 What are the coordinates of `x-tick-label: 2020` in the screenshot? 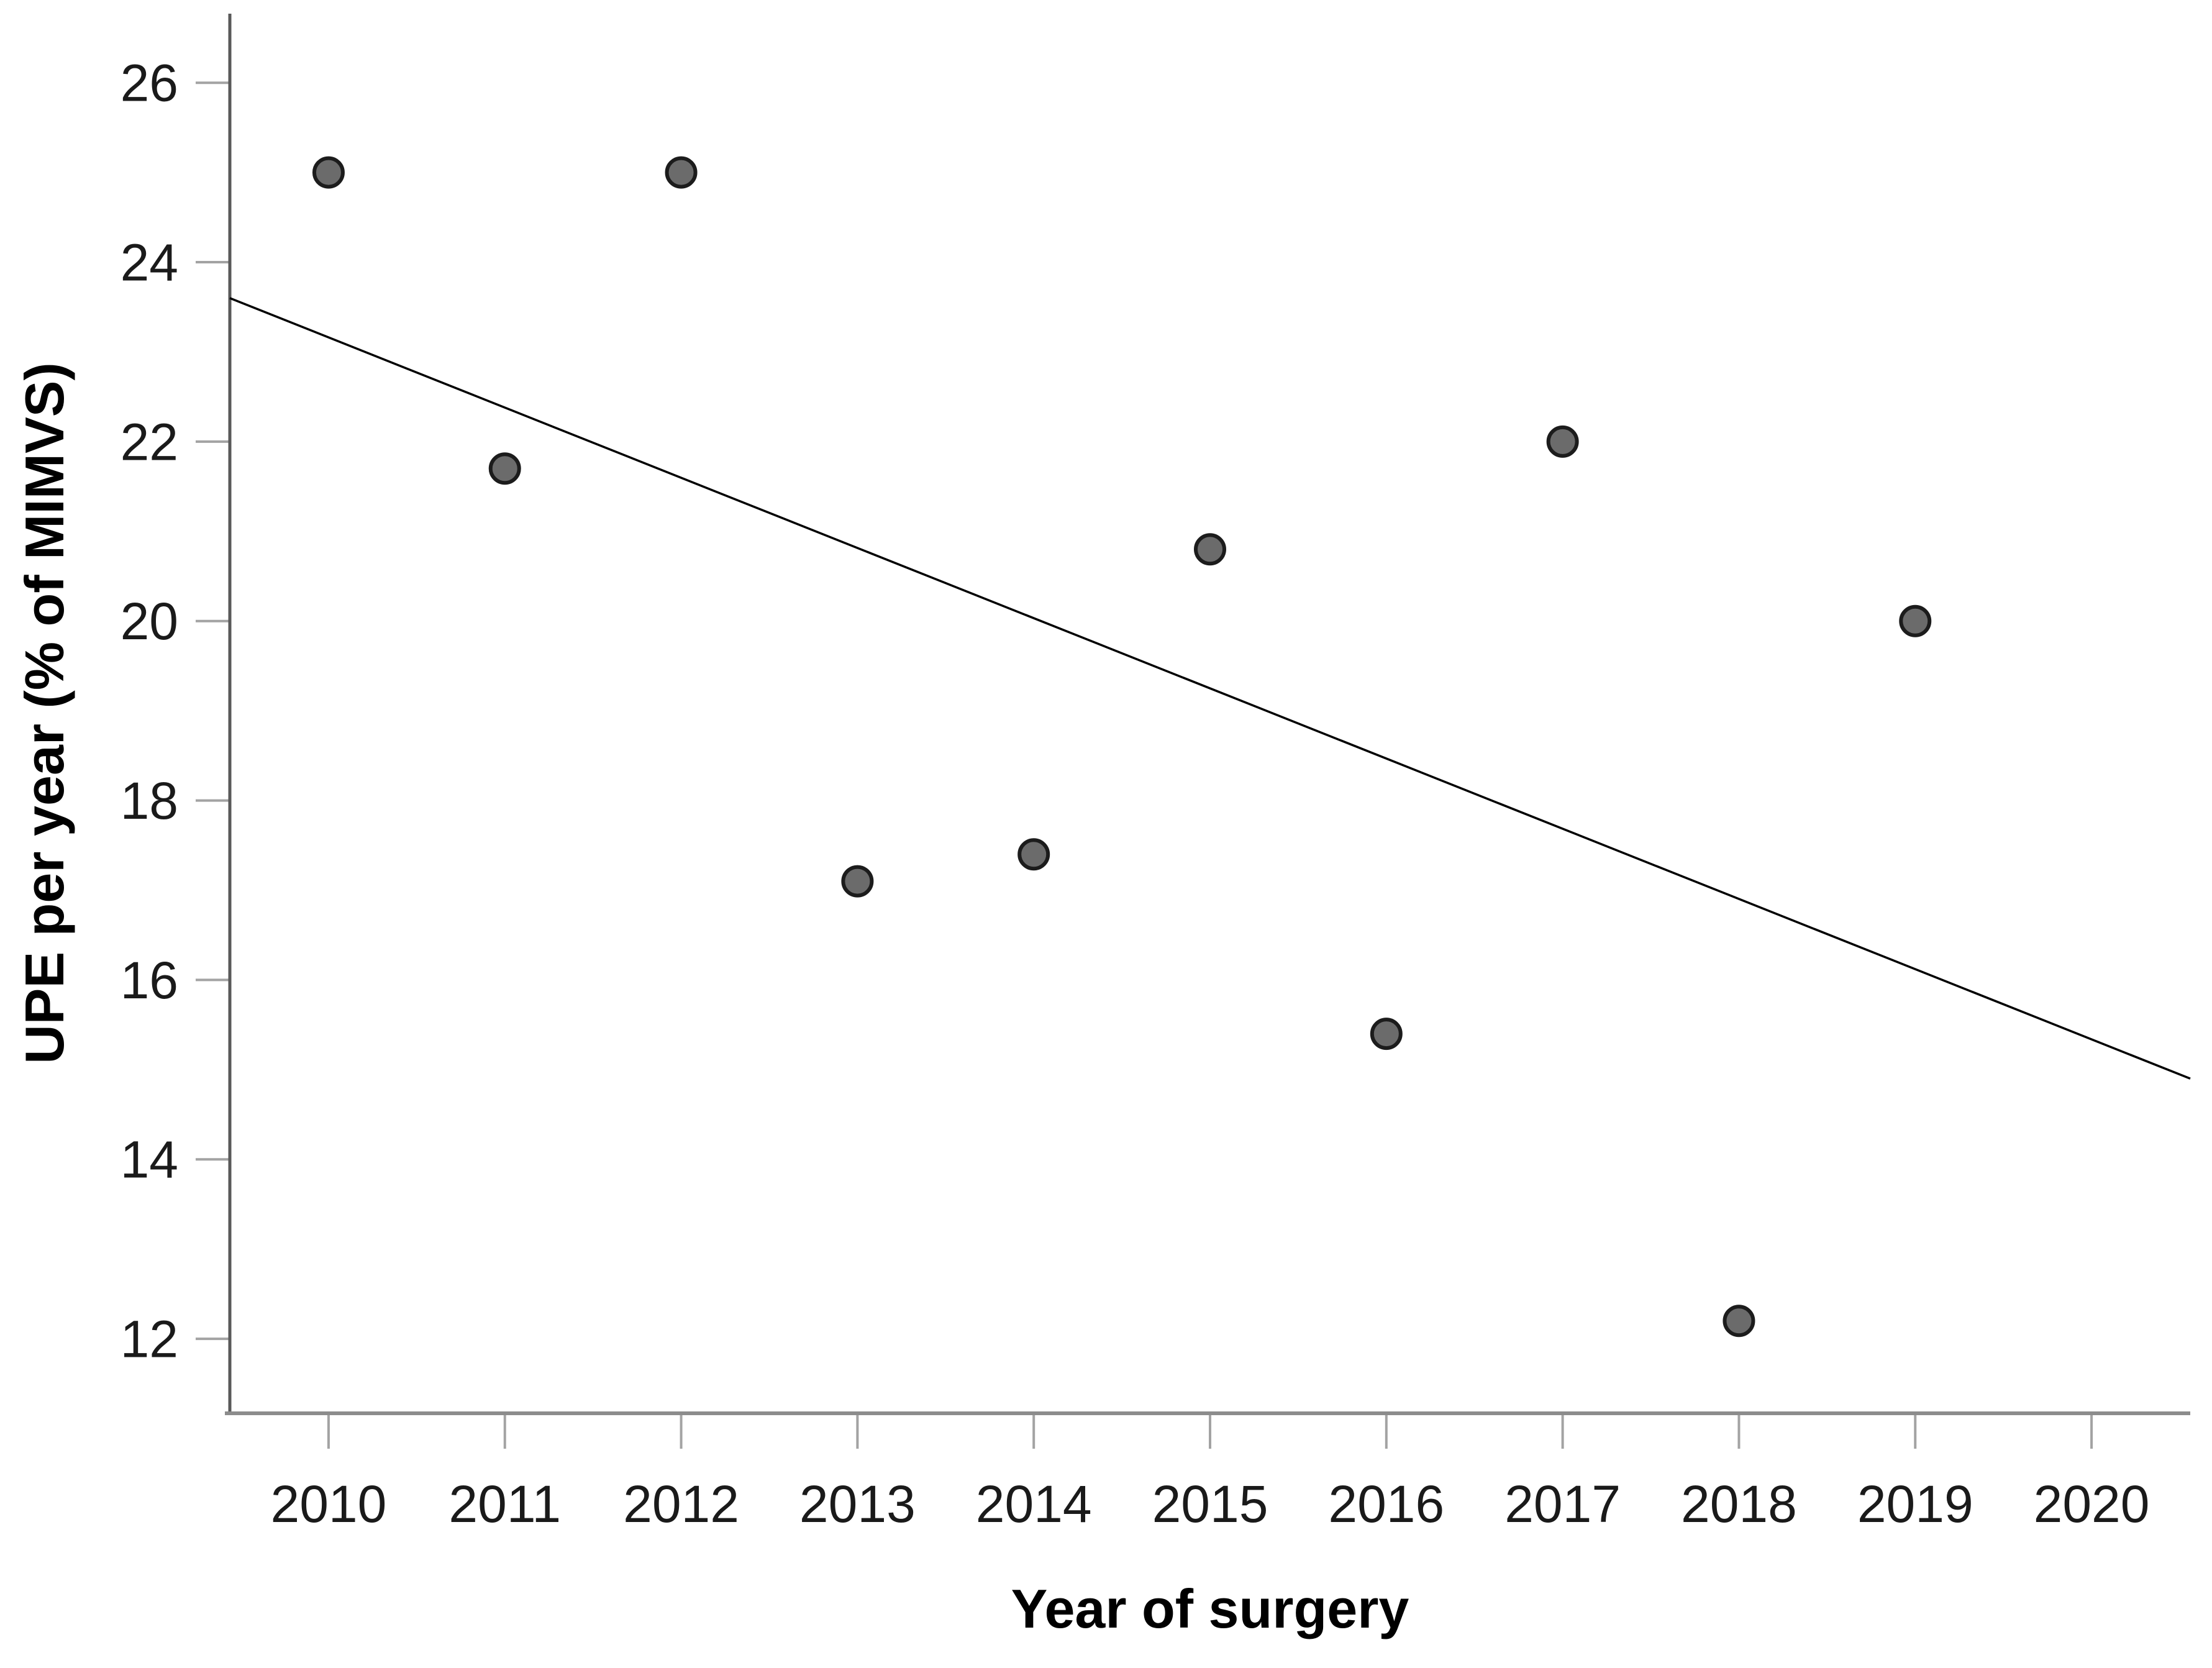 It's located at (2092, 1504).